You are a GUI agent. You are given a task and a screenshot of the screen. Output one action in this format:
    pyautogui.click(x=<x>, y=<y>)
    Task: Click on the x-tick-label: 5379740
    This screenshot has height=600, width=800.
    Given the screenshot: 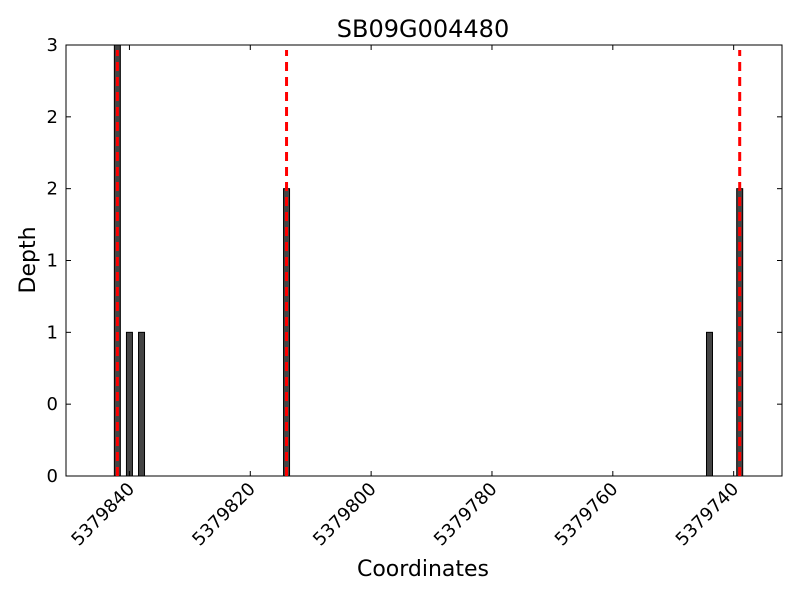 What is the action you would take?
    pyautogui.click(x=708, y=515)
    